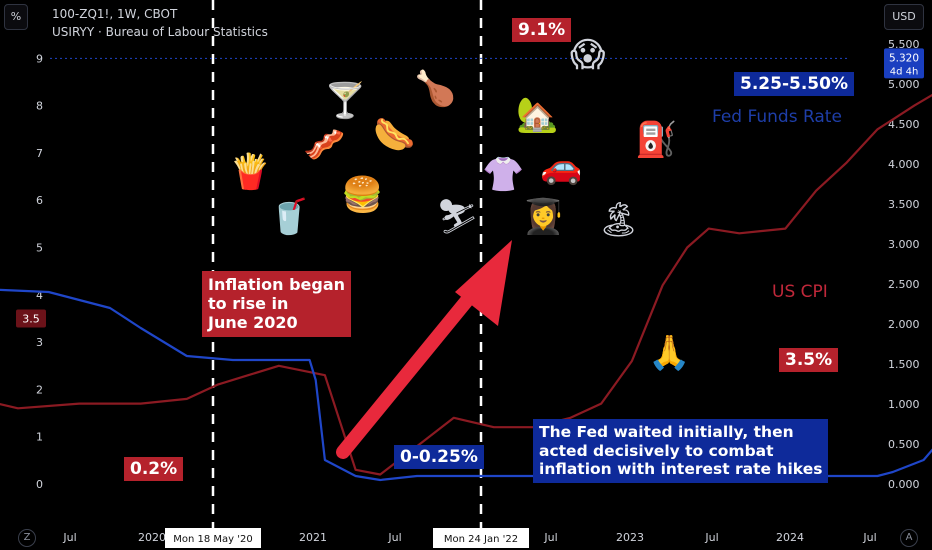 This screenshot has width=932, height=550. I want to click on right-axis-tick: 2.500, so click(904, 284).